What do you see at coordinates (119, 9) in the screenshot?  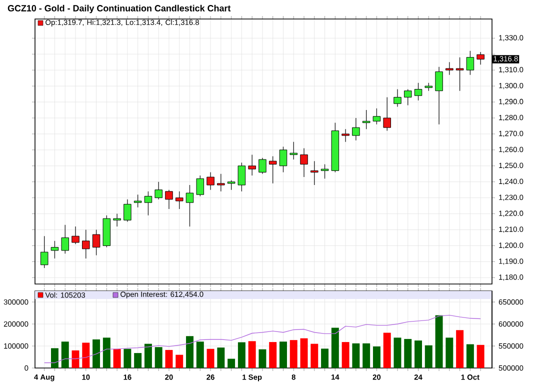 I see `chart-title: GCZ10 - Gold - Daily Continuation Candlestick Chart` at bounding box center [119, 9].